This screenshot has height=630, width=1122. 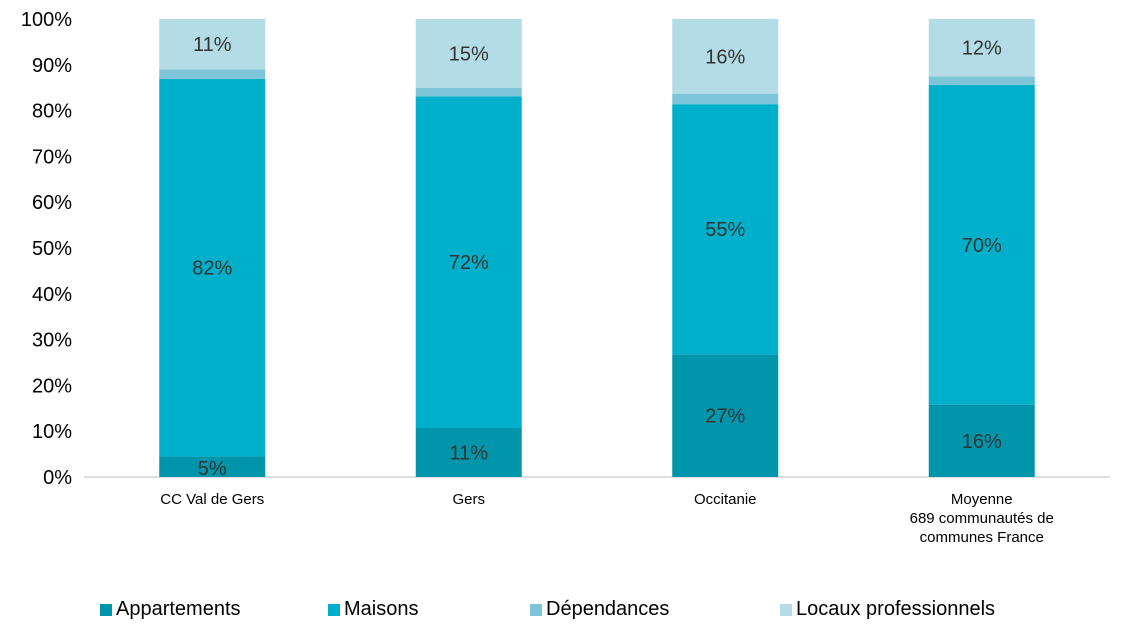 What do you see at coordinates (896, 609) in the screenshot?
I see `legend-label: Locaux professionnels` at bounding box center [896, 609].